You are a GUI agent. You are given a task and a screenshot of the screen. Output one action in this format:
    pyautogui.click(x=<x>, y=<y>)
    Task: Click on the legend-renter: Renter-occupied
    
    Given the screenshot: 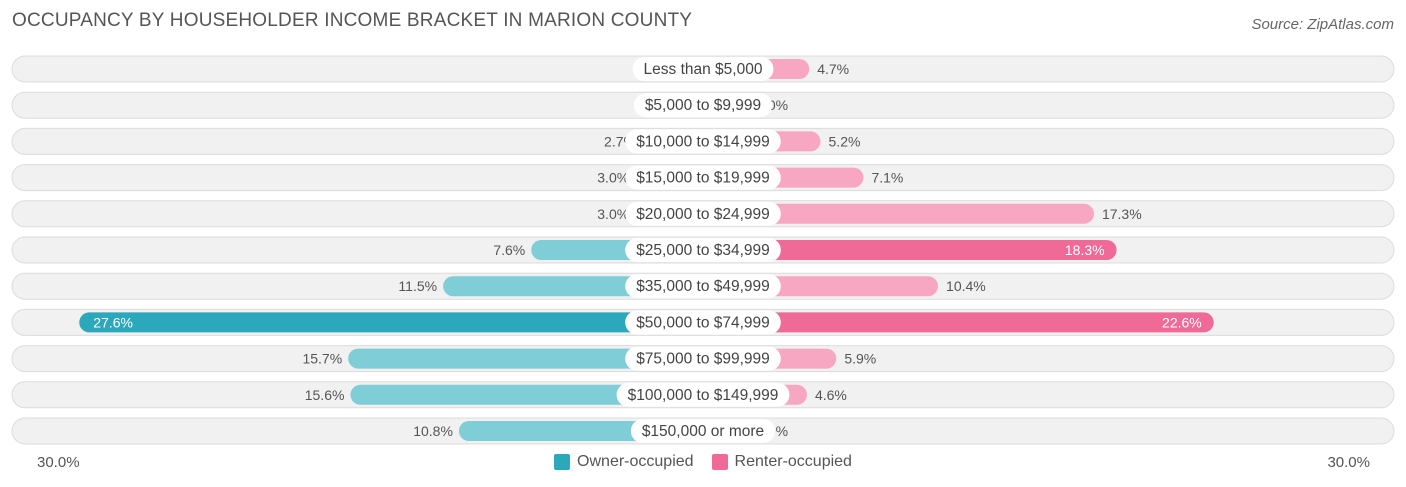 What is the action you would take?
    pyautogui.click(x=781, y=462)
    